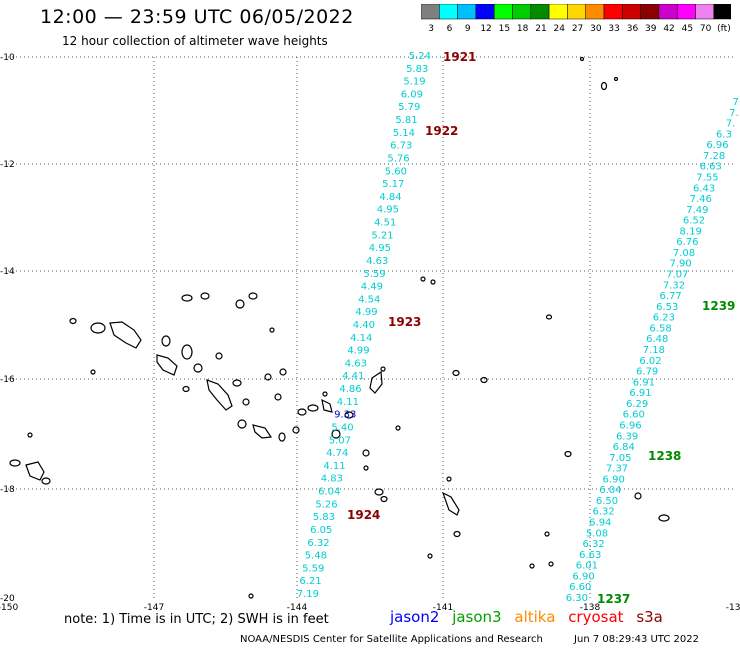 This screenshot has height=650, width=740. Describe the element at coordinates (597, 533) in the screenshot. I see `wave-height-value: 5.08` at that location.